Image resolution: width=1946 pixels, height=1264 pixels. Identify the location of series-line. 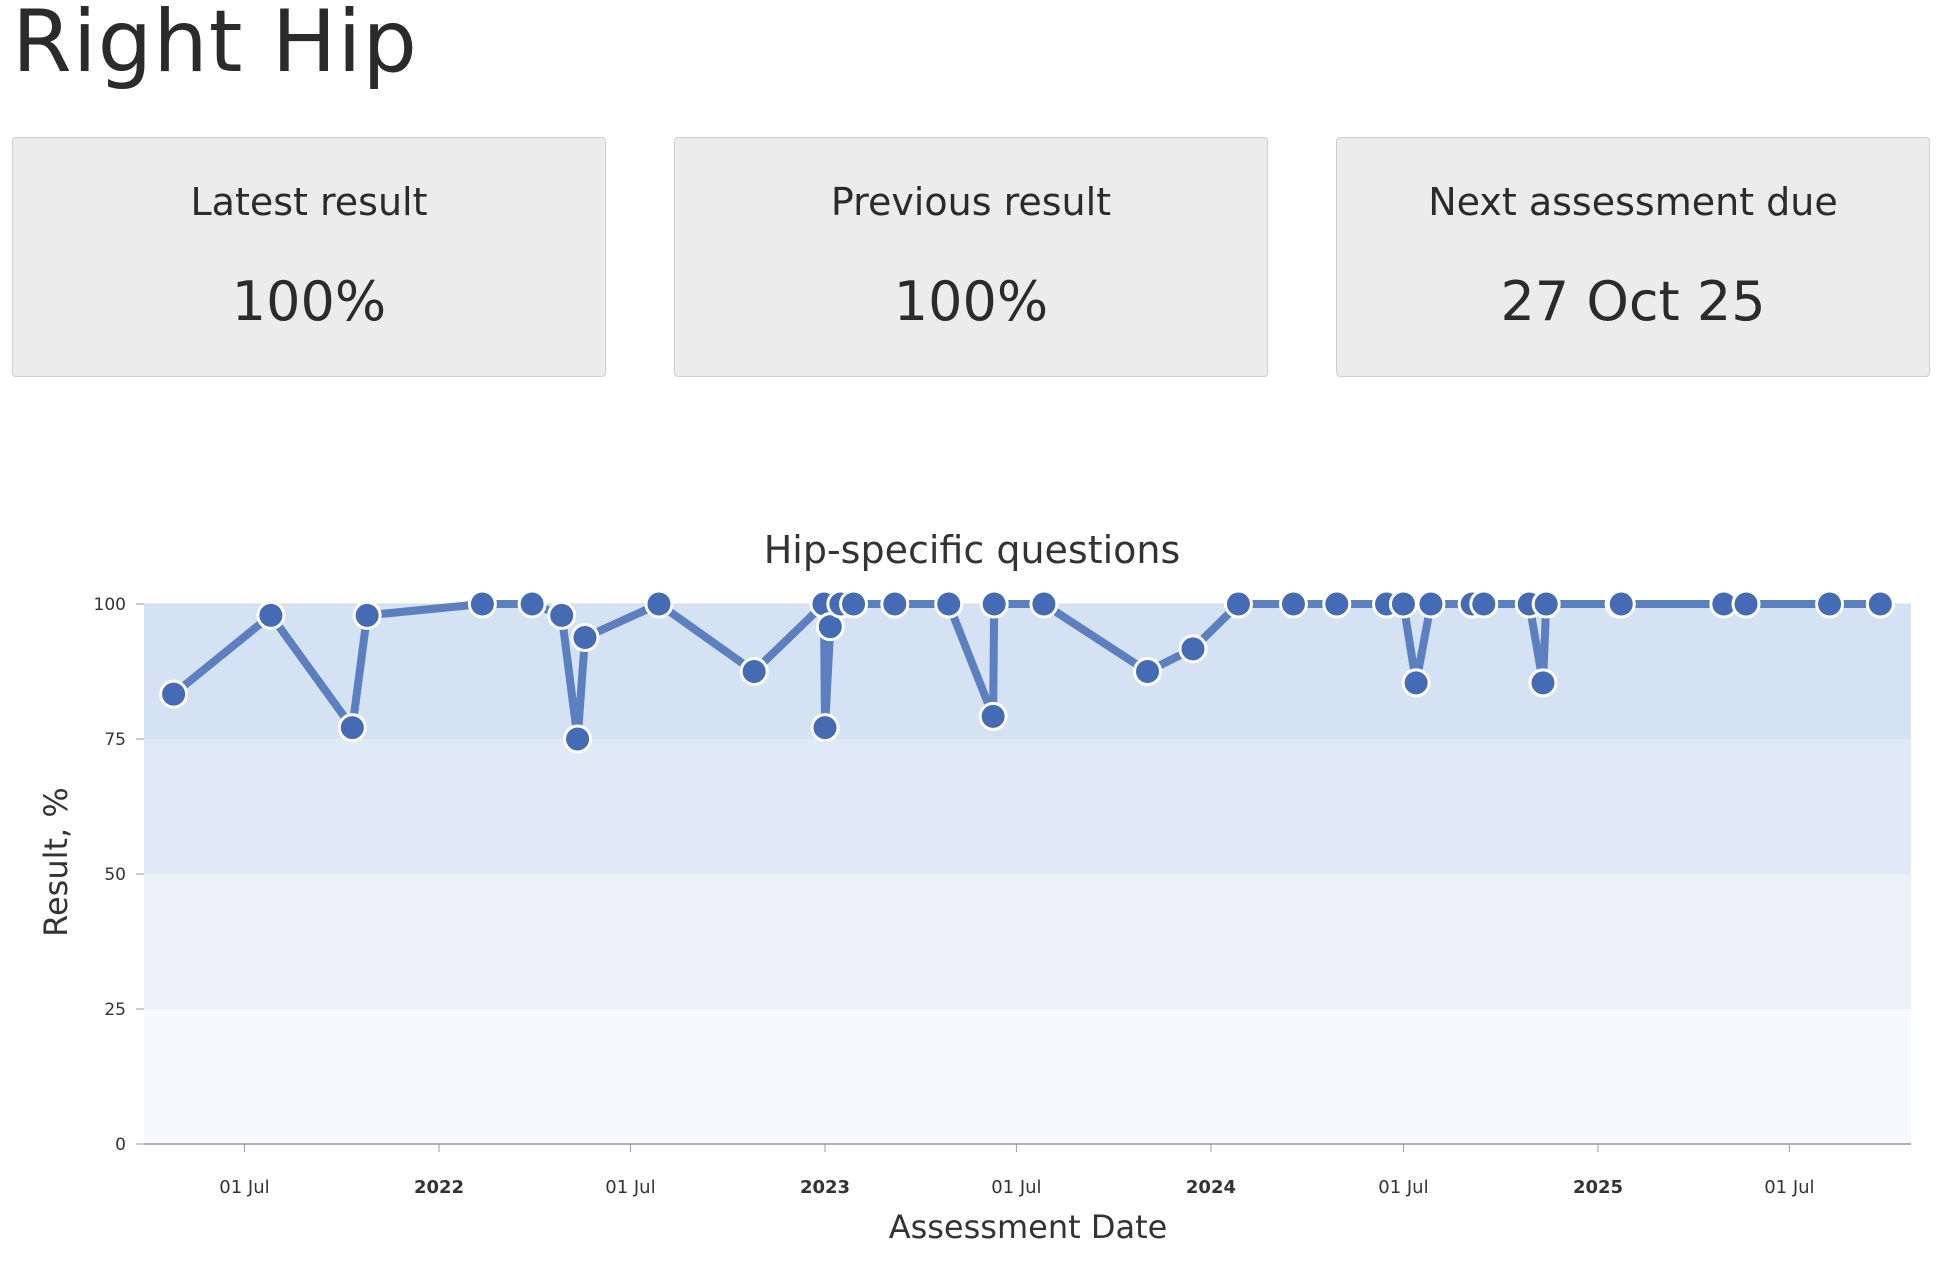
(1027, 671).